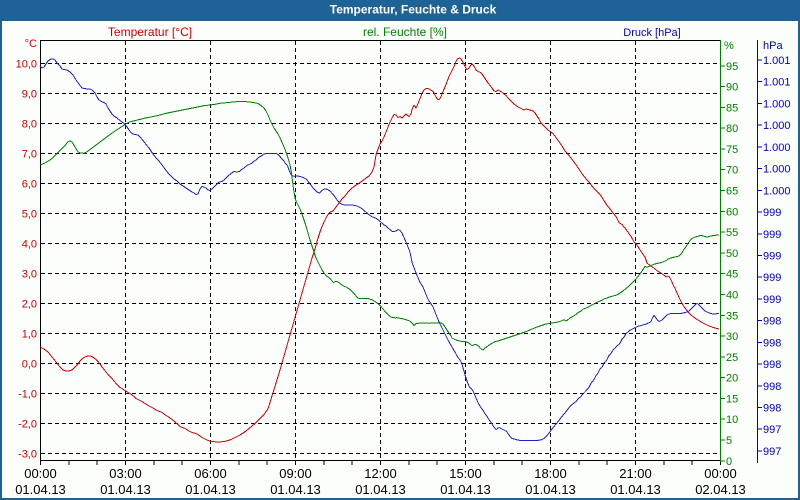  What do you see at coordinates (720, 489) in the screenshot?
I see `svg-text: 02.04.13` at bounding box center [720, 489].